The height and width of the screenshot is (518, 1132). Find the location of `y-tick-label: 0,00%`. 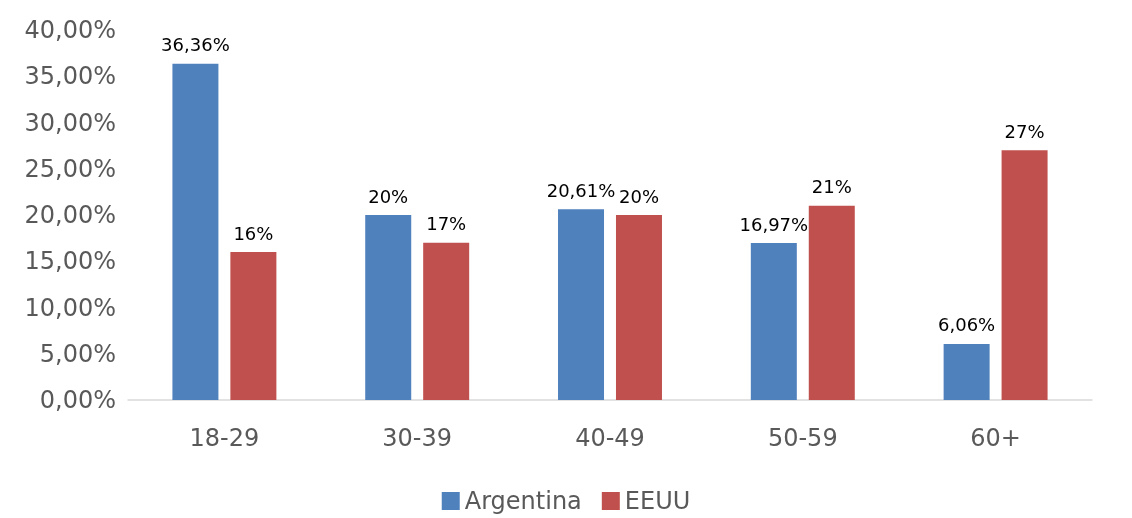

y-tick-label: 0,00% is located at coordinates (77, 400).